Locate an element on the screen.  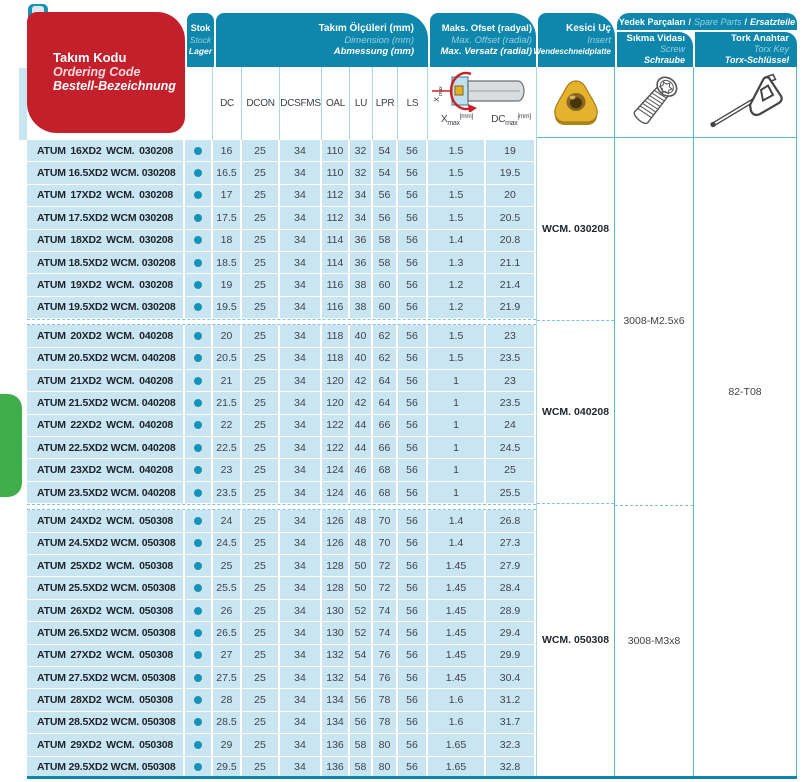
oal-value: 134 is located at coordinates (336, 723).